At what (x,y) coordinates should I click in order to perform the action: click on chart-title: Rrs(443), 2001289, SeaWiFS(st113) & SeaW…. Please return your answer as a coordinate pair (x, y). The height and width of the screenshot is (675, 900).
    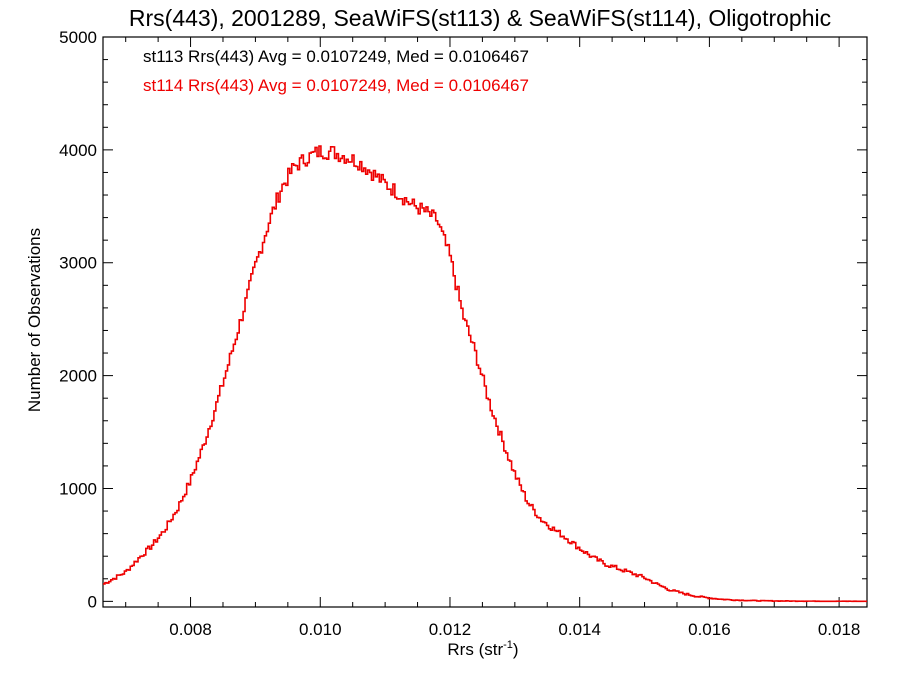
    Looking at the image, I should click on (480, 18).